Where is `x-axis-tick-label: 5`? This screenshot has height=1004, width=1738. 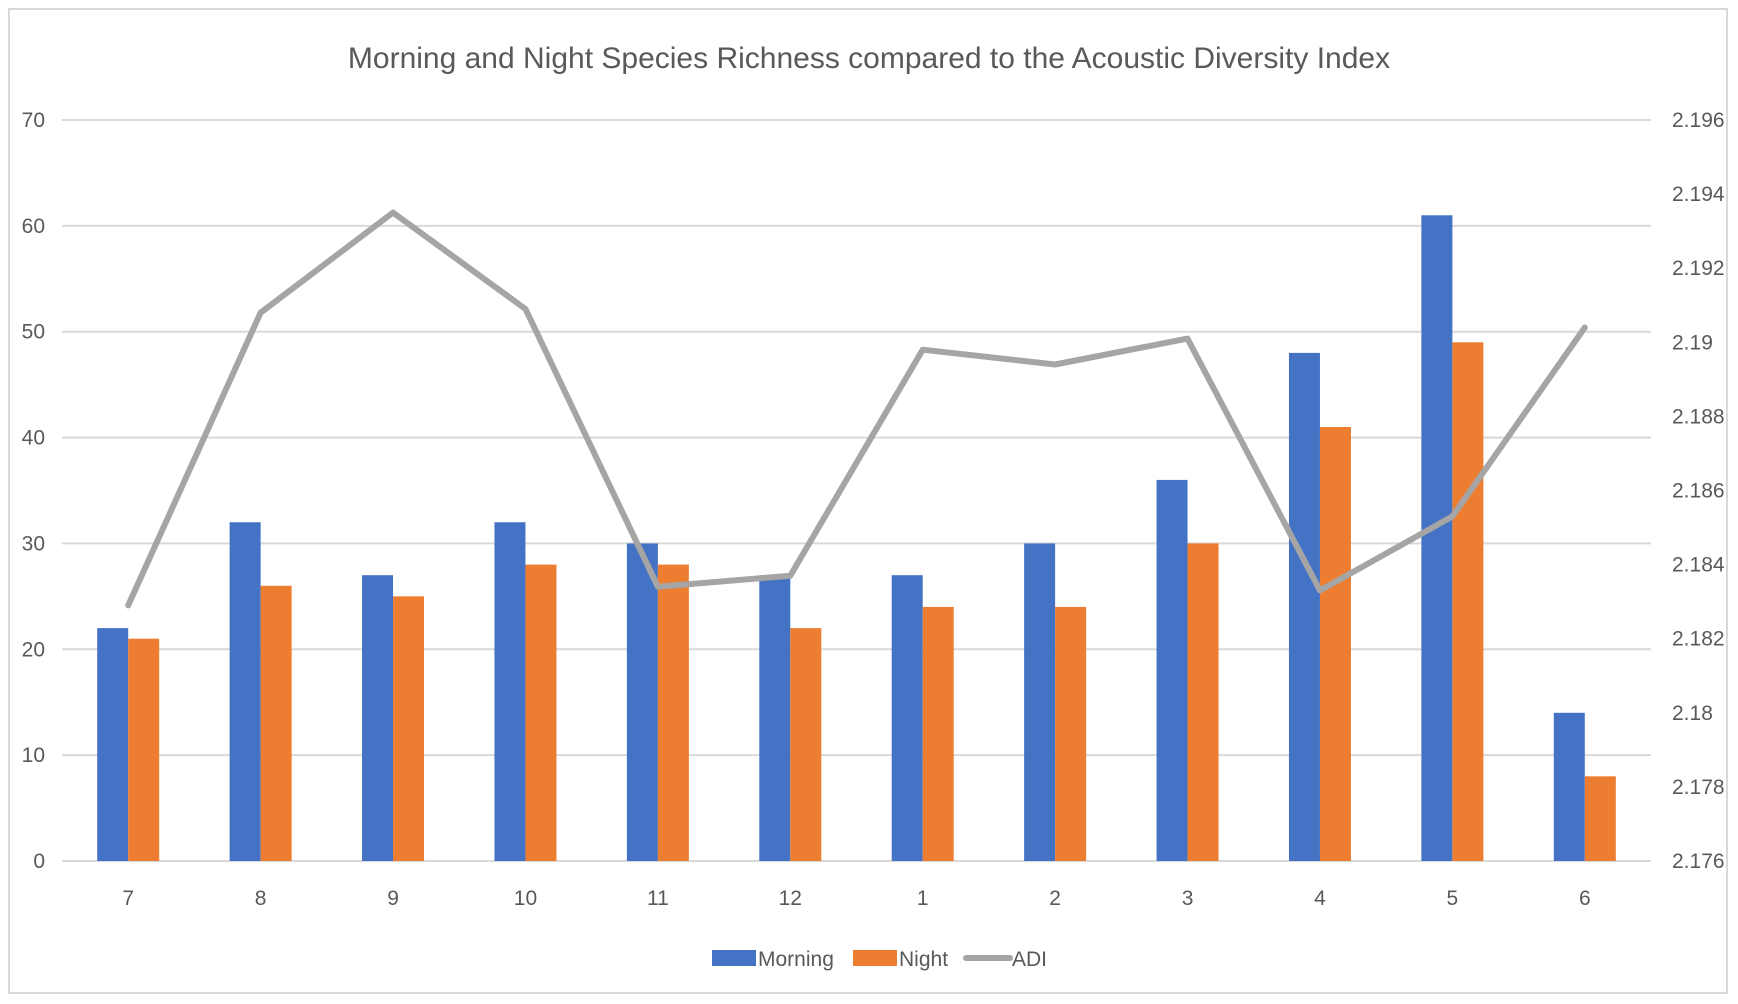 x-axis-tick-label: 5 is located at coordinates (1453, 898).